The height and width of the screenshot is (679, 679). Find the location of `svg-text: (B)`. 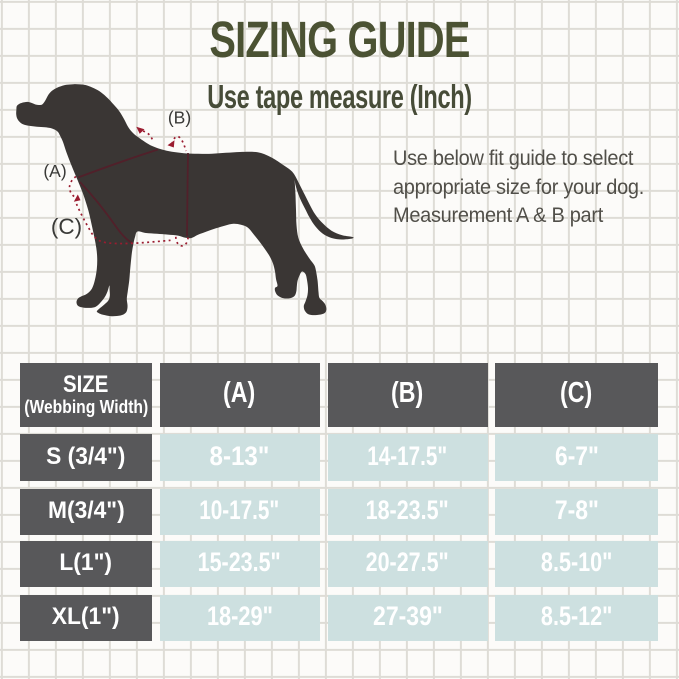

svg-text: (B) is located at coordinates (179, 118).